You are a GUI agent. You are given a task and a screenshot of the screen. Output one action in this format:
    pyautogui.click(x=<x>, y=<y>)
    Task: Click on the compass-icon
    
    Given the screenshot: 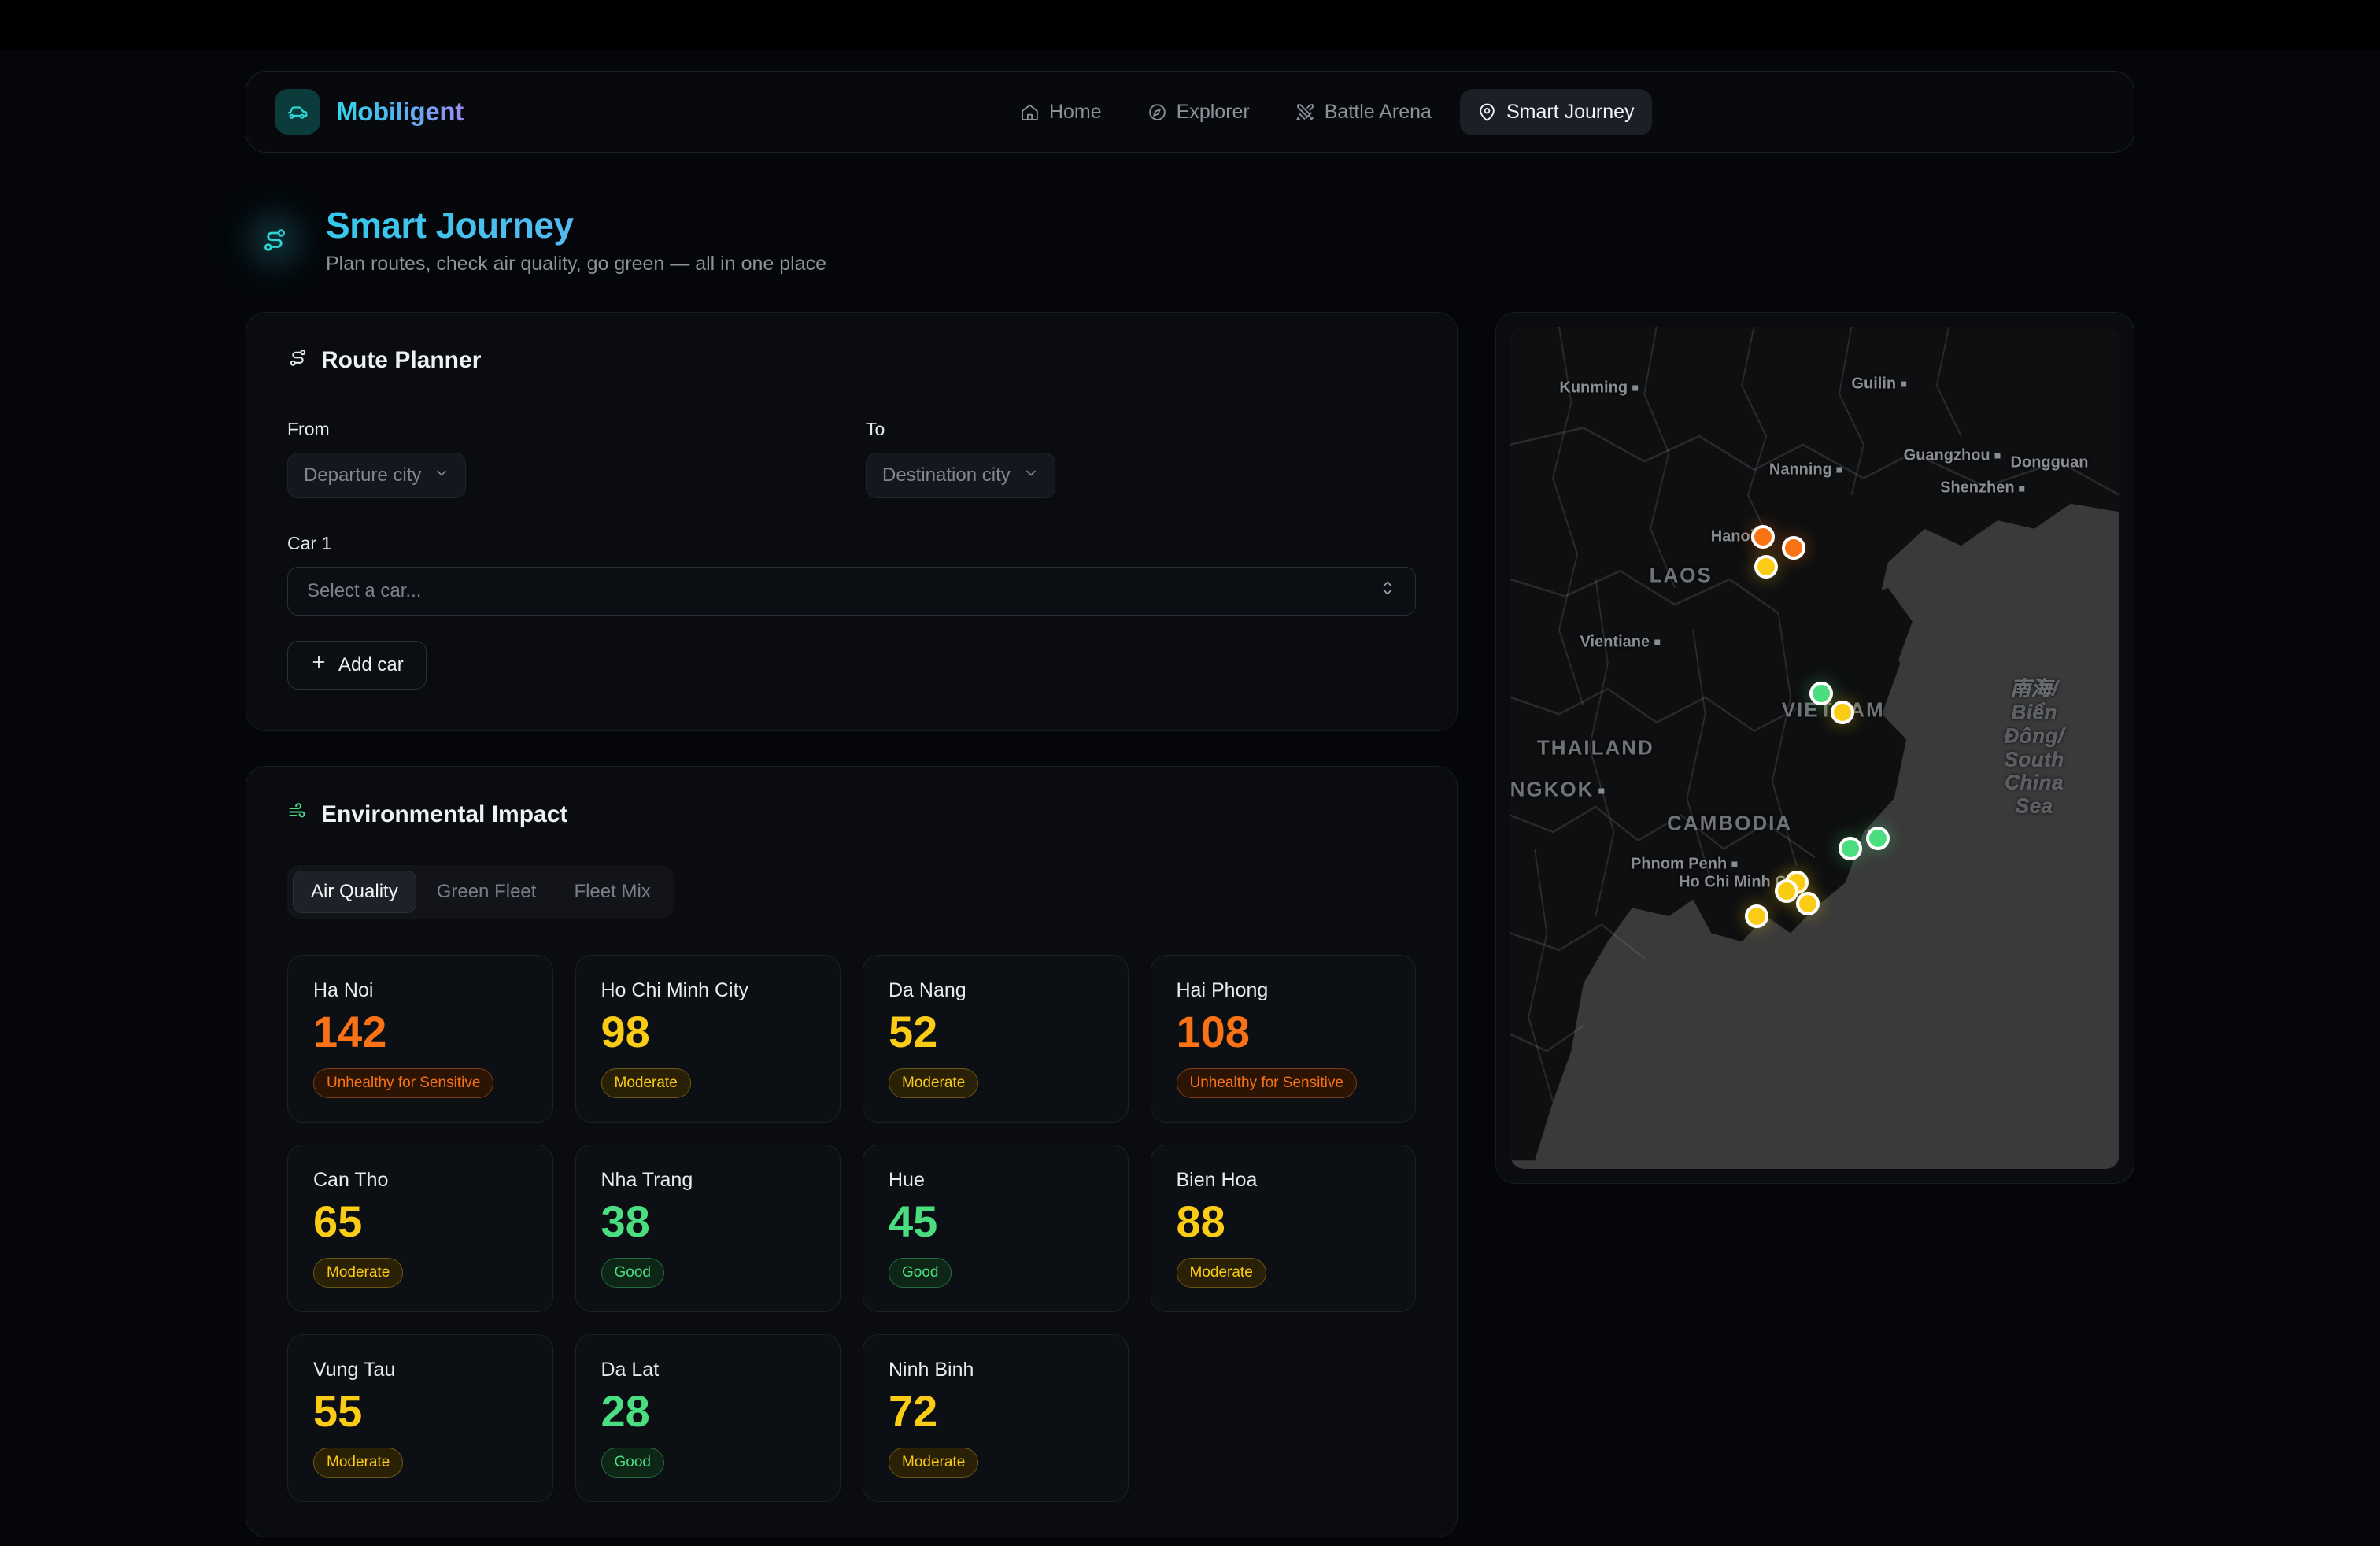 What is the action you would take?
    pyautogui.click(x=1157, y=112)
    